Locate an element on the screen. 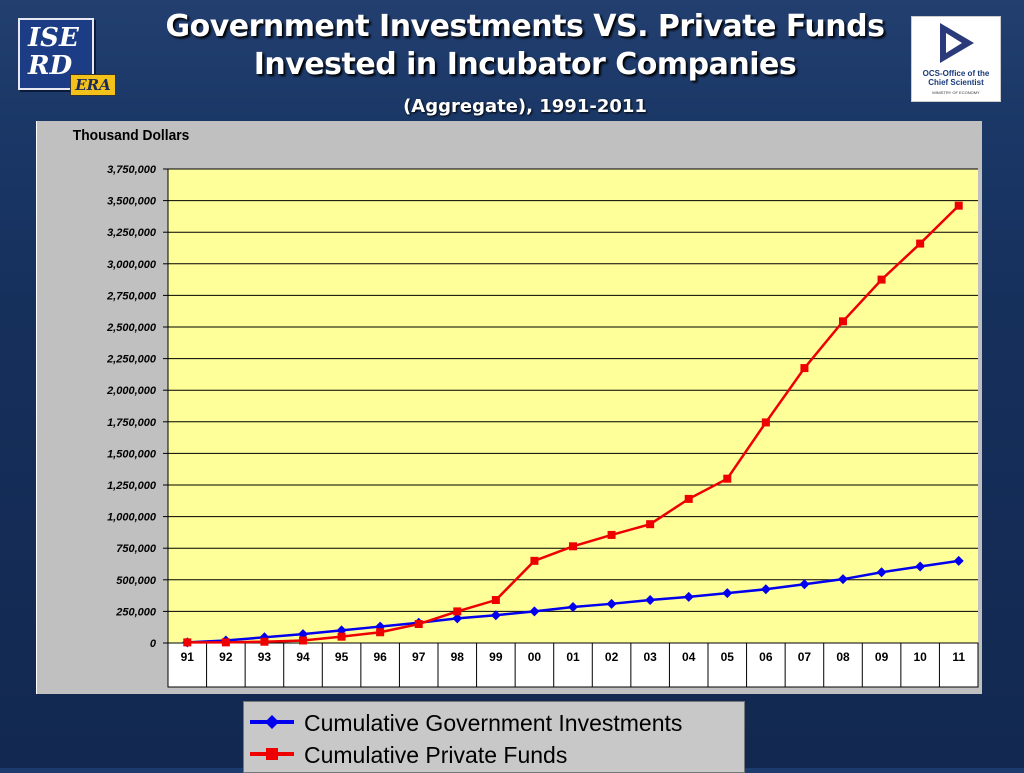 The image size is (1024, 773). y-tick-label: 2,250,000 is located at coordinates (131, 360).